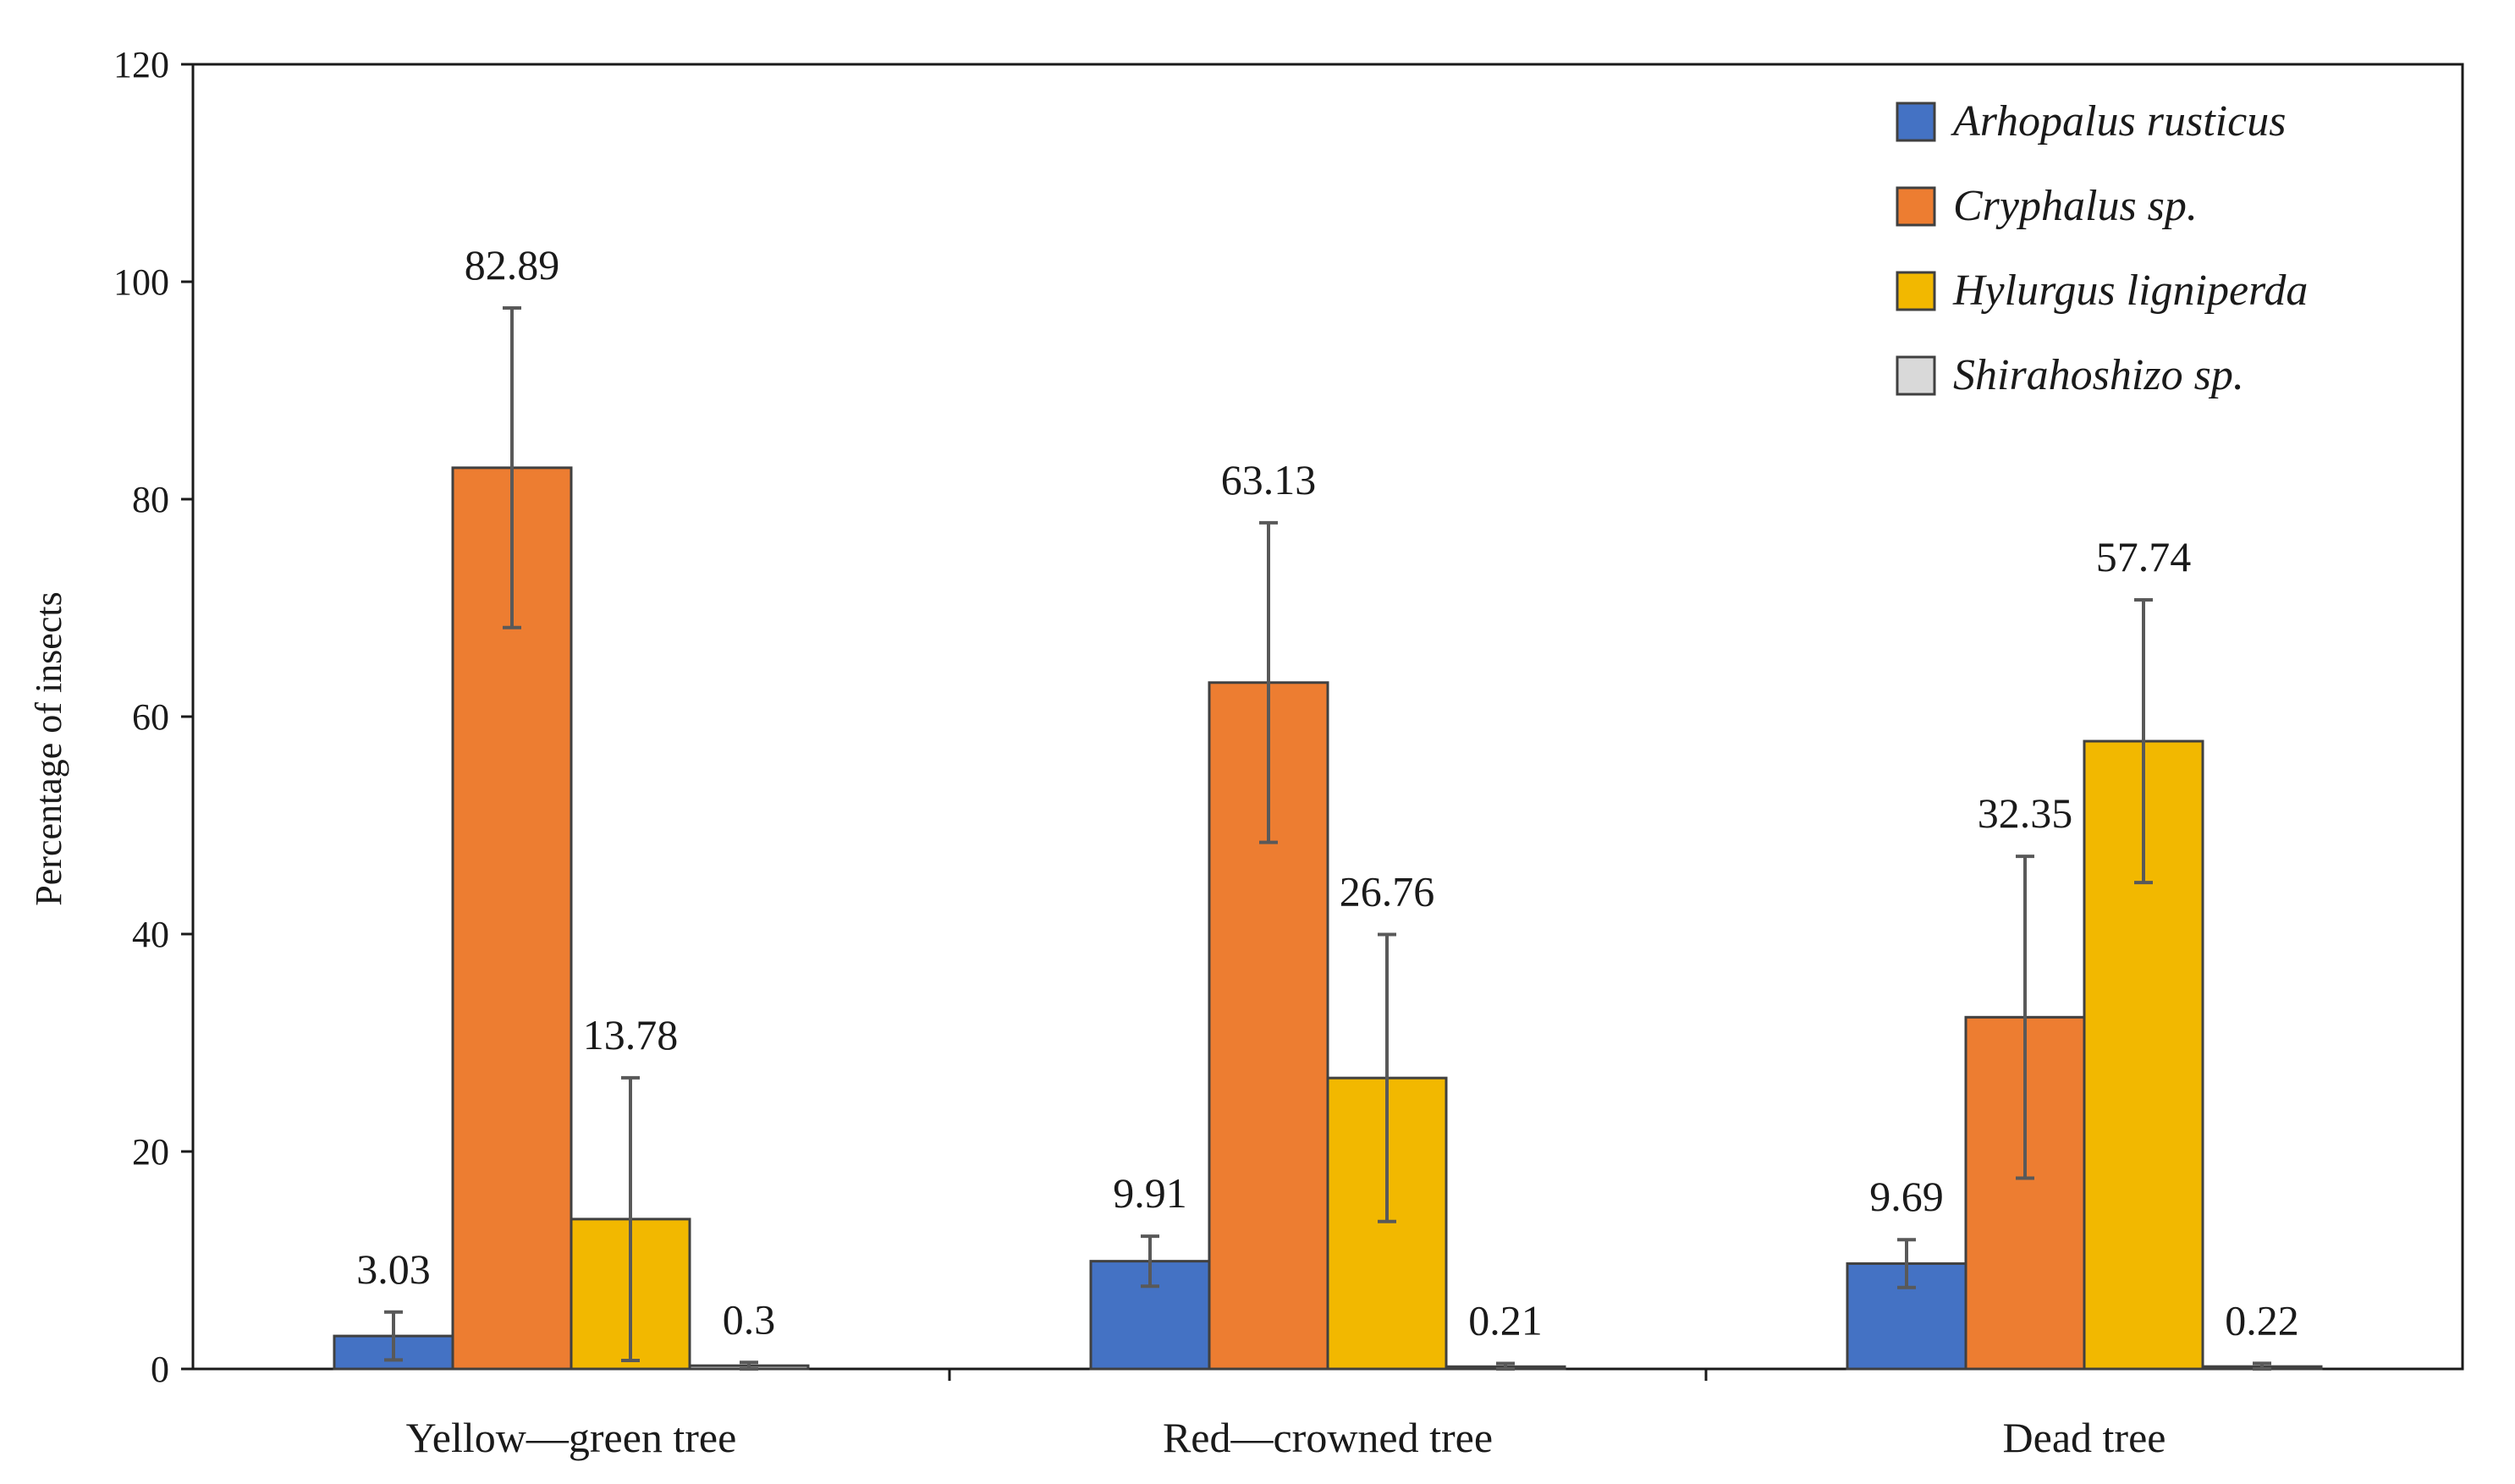  Describe the element at coordinates (1328, 1437) in the screenshot. I see `category-label: Red—crowned tree` at that location.